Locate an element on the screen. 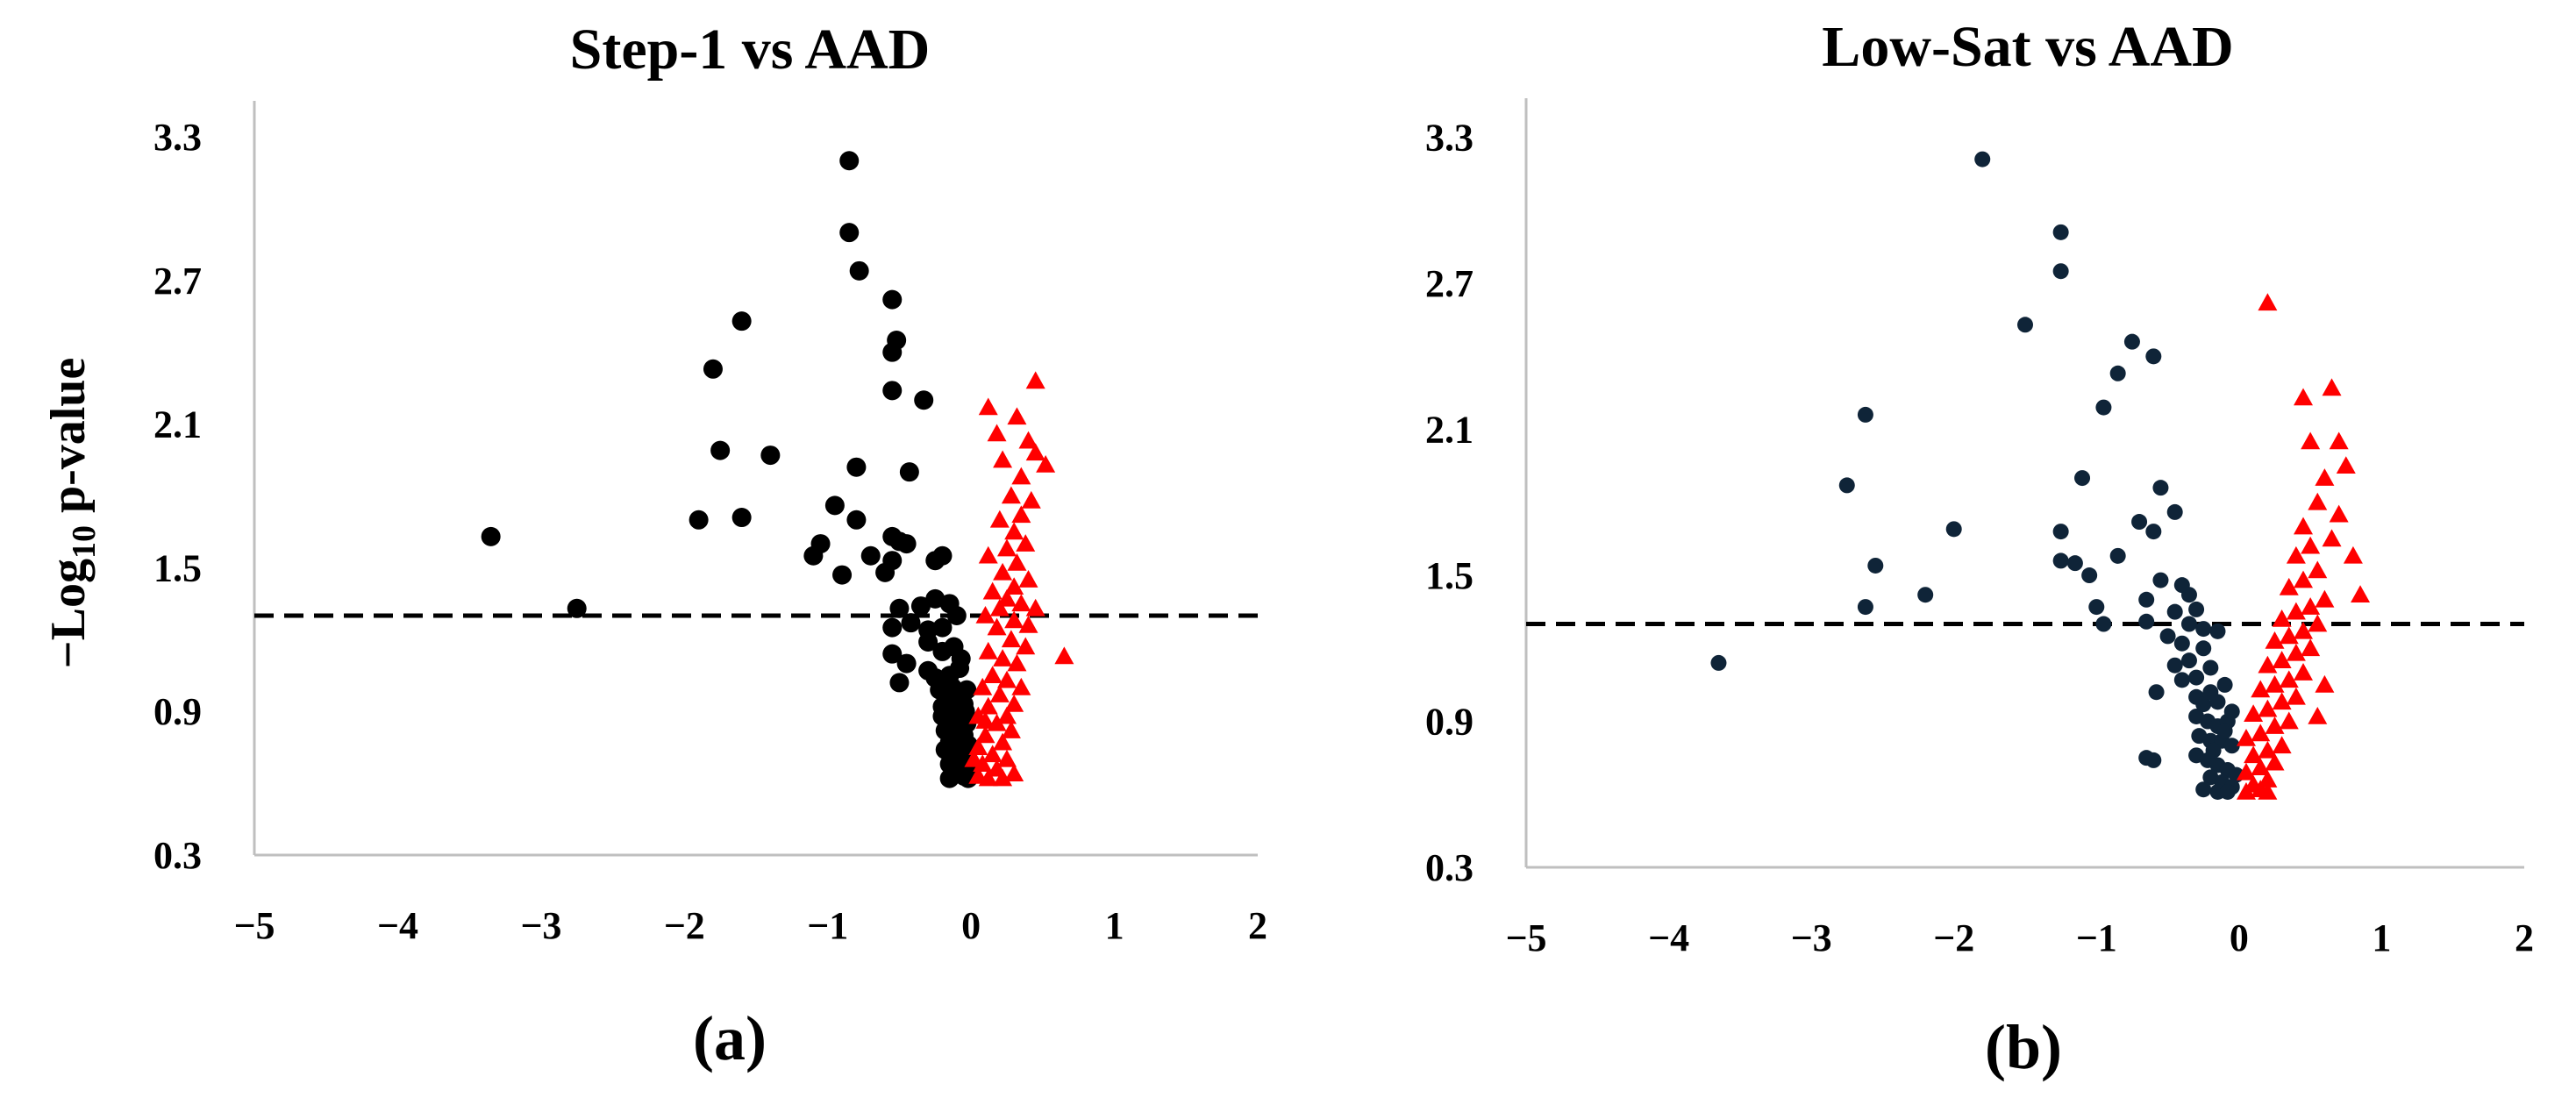 This screenshot has height=1112, width=2576. y-tick-label: 3.3 is located at coordinates (1449, 138).